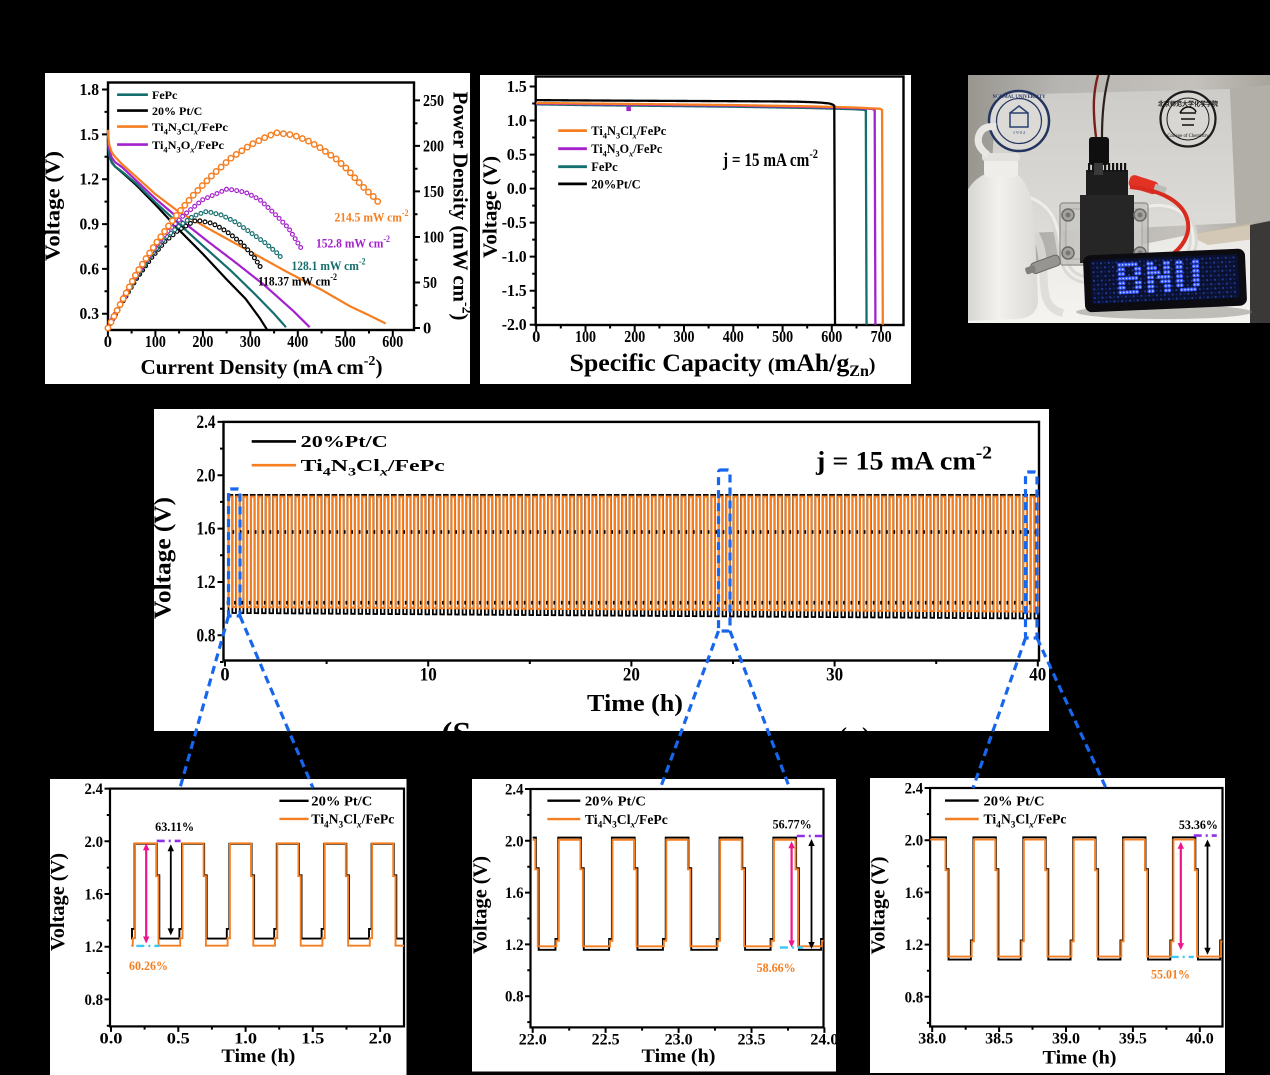 This screenshot has width=1270, height=1075. I want to click on svg-text: 150, so click(433, 191).